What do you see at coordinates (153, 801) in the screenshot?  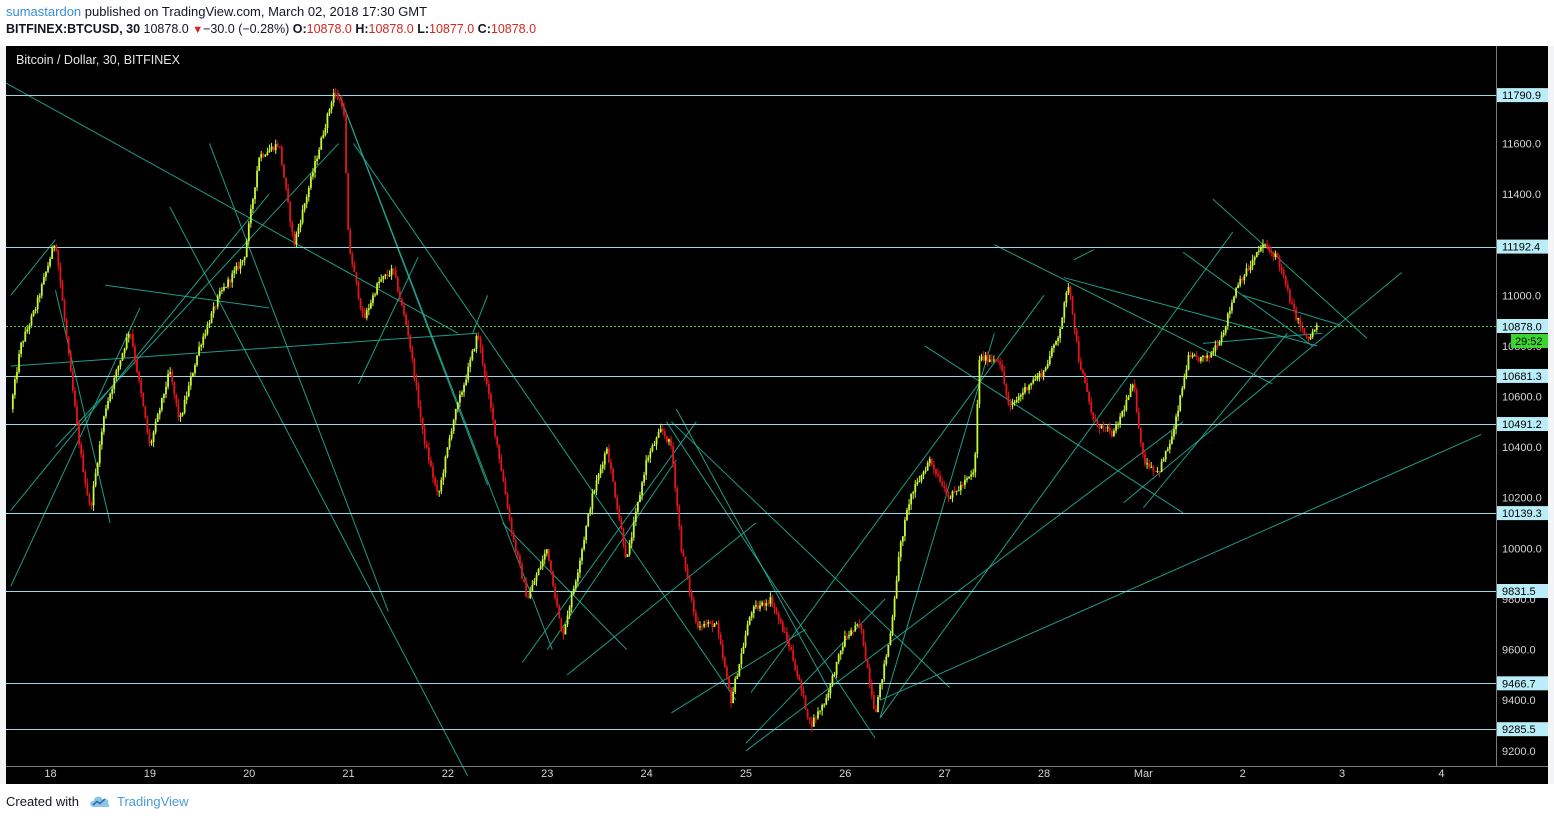 I see `tradingview-link: TradingView` at bounding box center [153, 801].